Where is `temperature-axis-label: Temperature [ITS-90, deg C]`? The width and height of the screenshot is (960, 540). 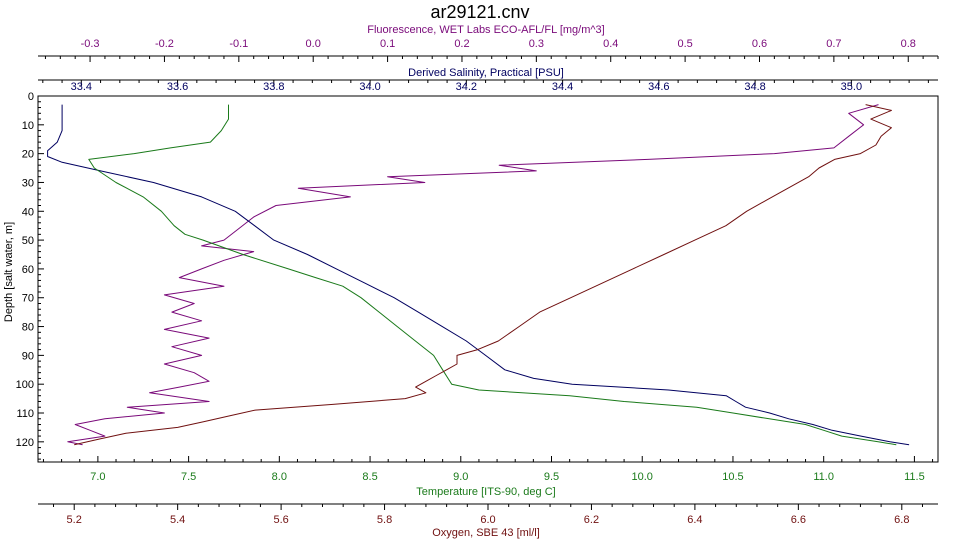 temperature-axis-label: Temperature [ITS-90, deg C] is located at coordinates (485, 492).